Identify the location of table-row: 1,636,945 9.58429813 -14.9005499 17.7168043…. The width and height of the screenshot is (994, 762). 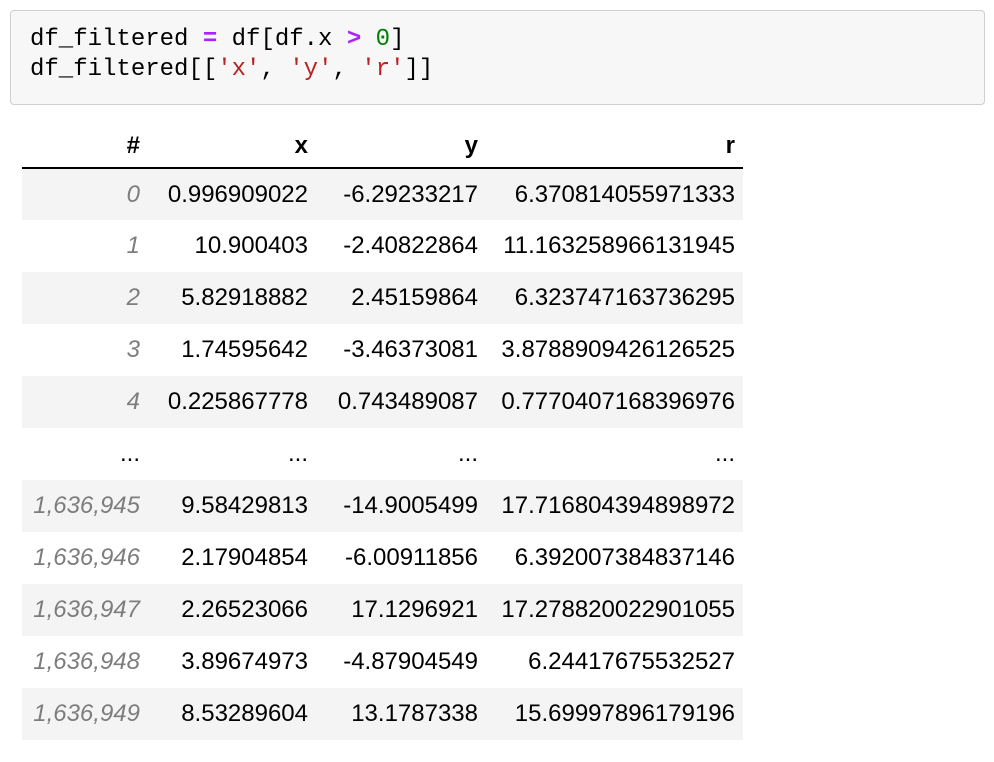
(382, 506).